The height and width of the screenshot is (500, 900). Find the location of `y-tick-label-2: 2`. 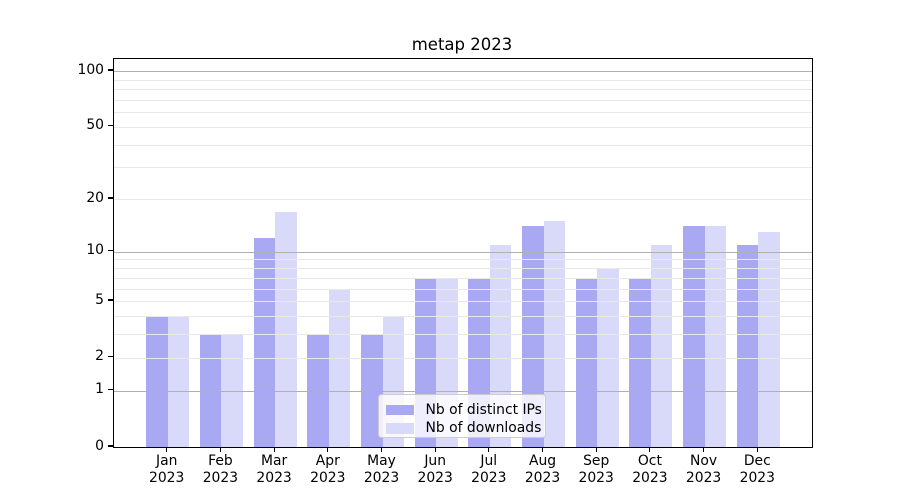

y-tick-label-2: 2 is located at coordinates (99, 356).